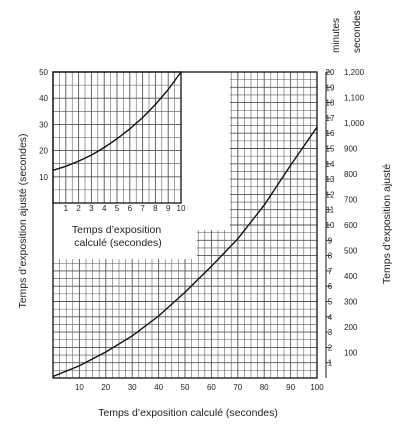 The height and width of the screenshot is (437, 401). I want to click on seconds-tick-label: 500, so click(351, 251).